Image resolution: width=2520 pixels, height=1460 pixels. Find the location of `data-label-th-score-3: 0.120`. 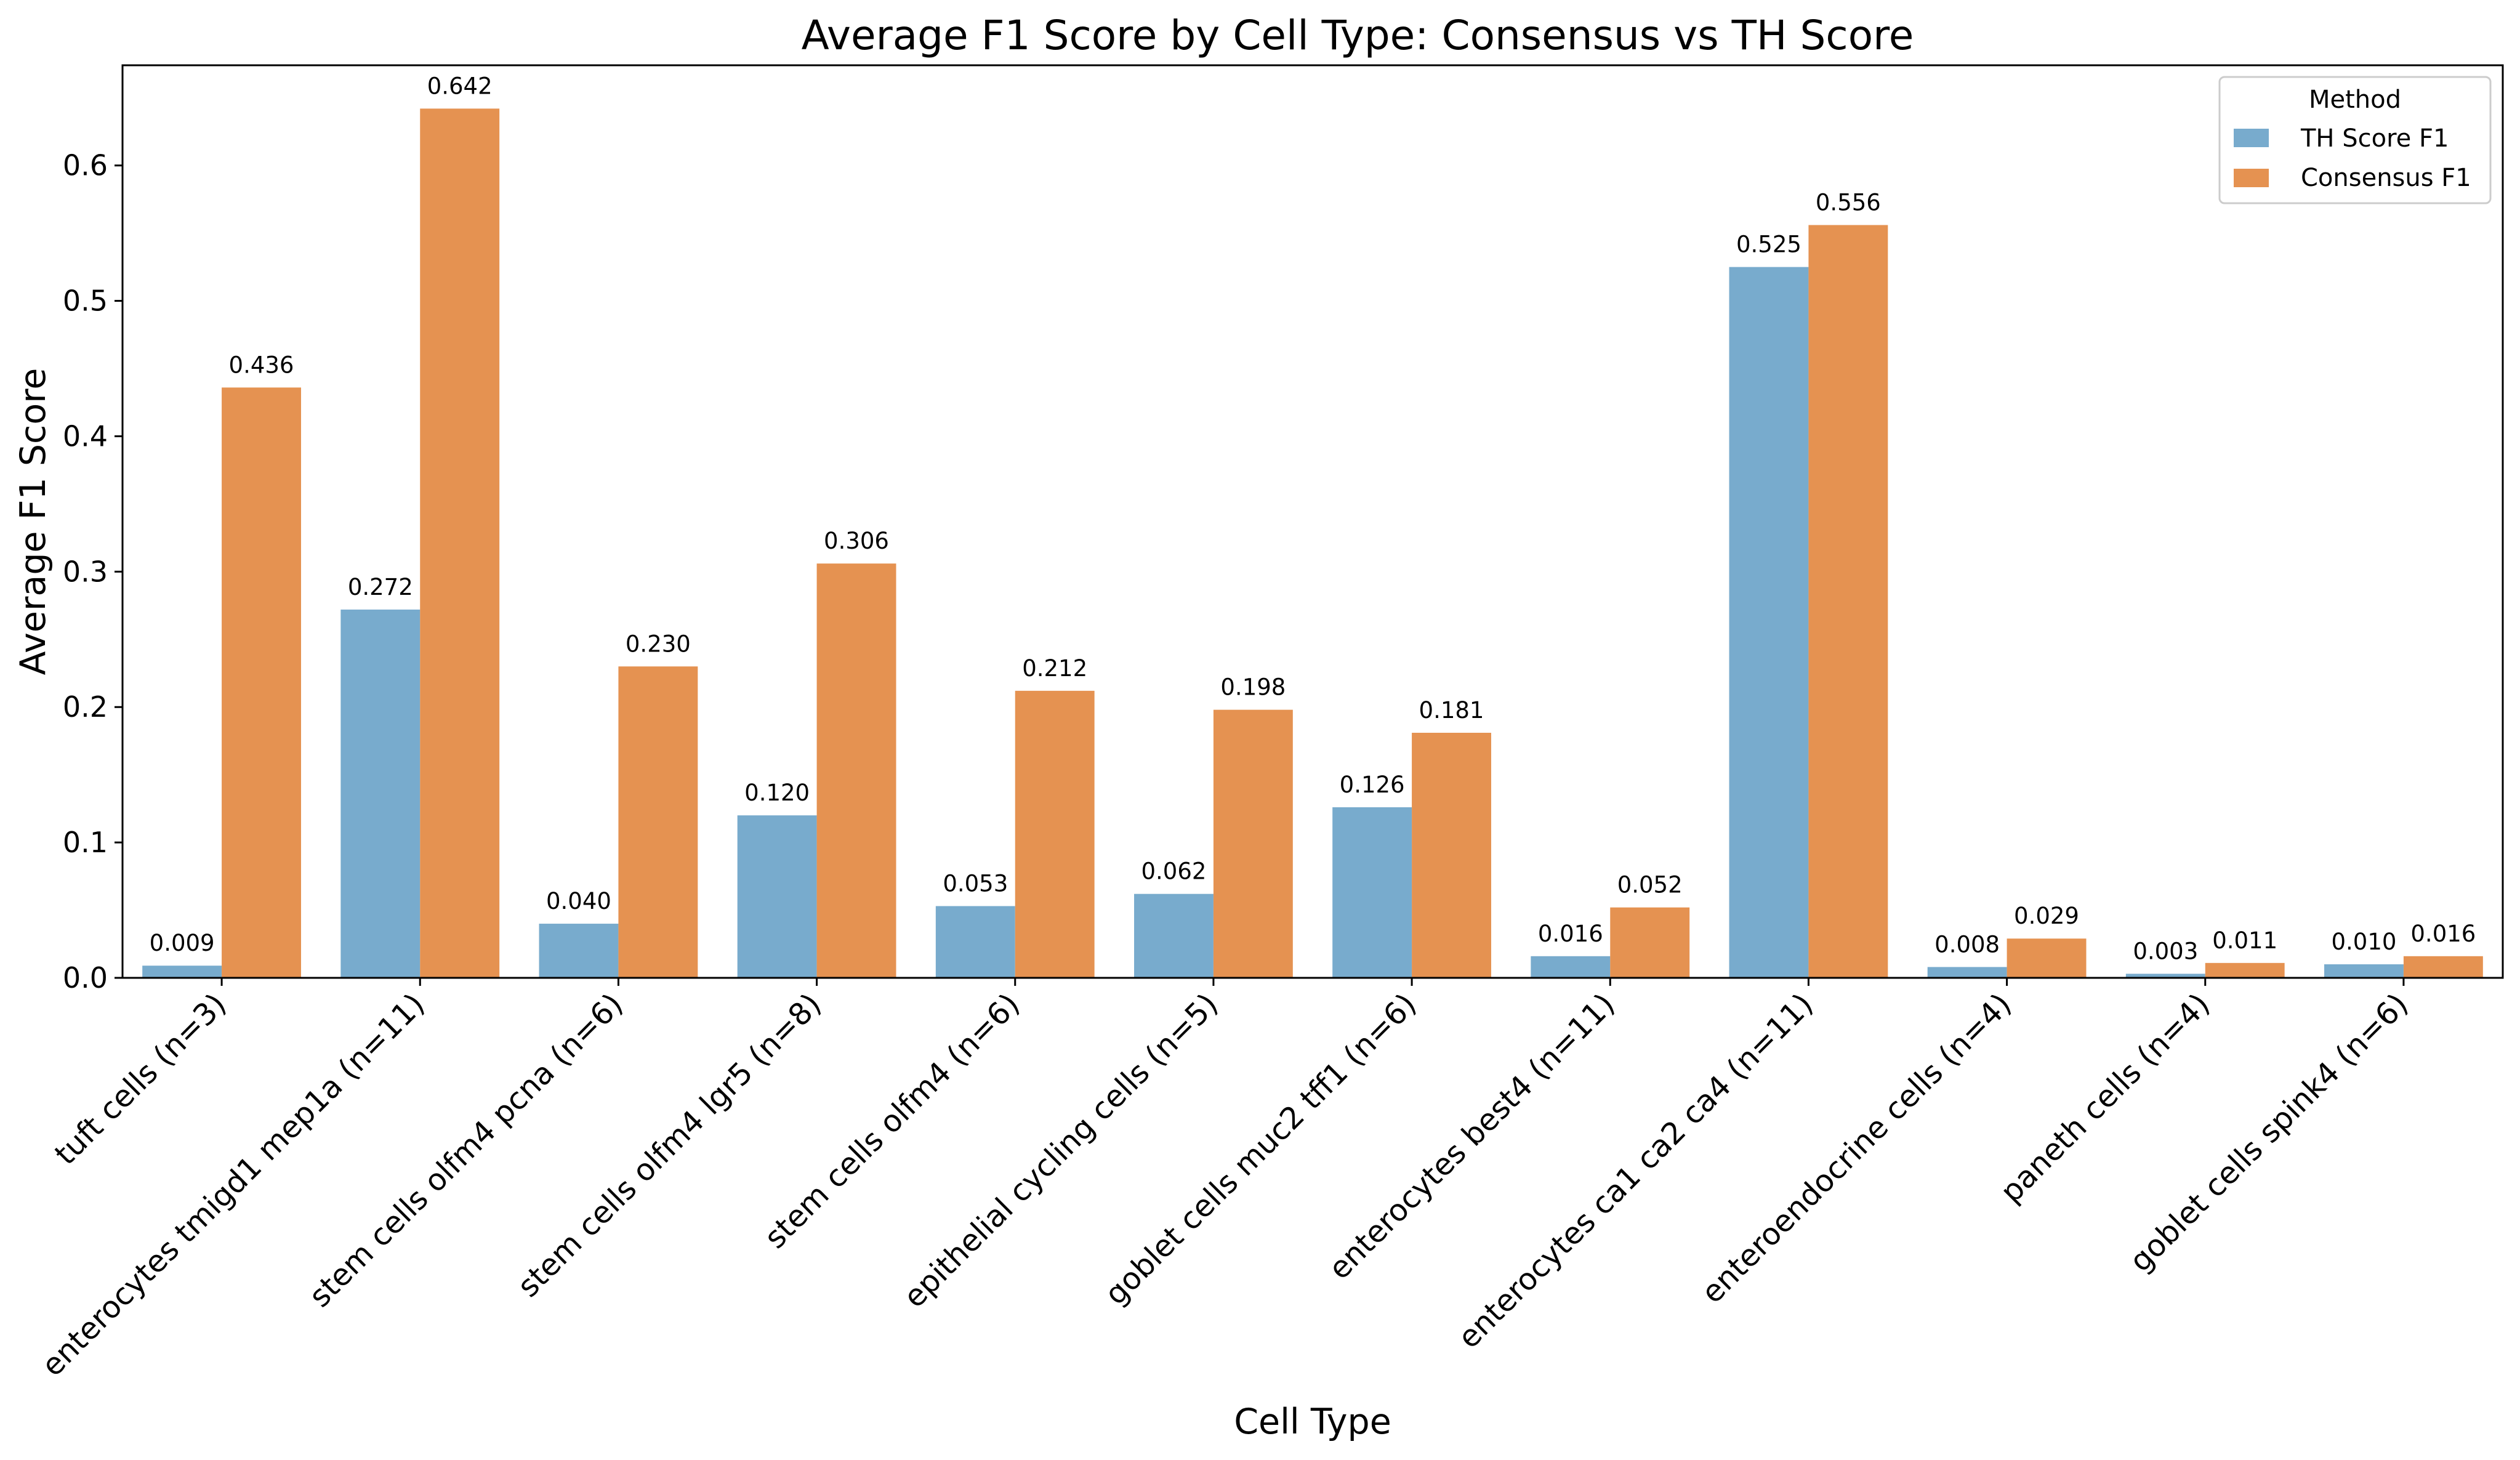

data-label-th-score-3: 0.120 is located at coordinates (777, 793).